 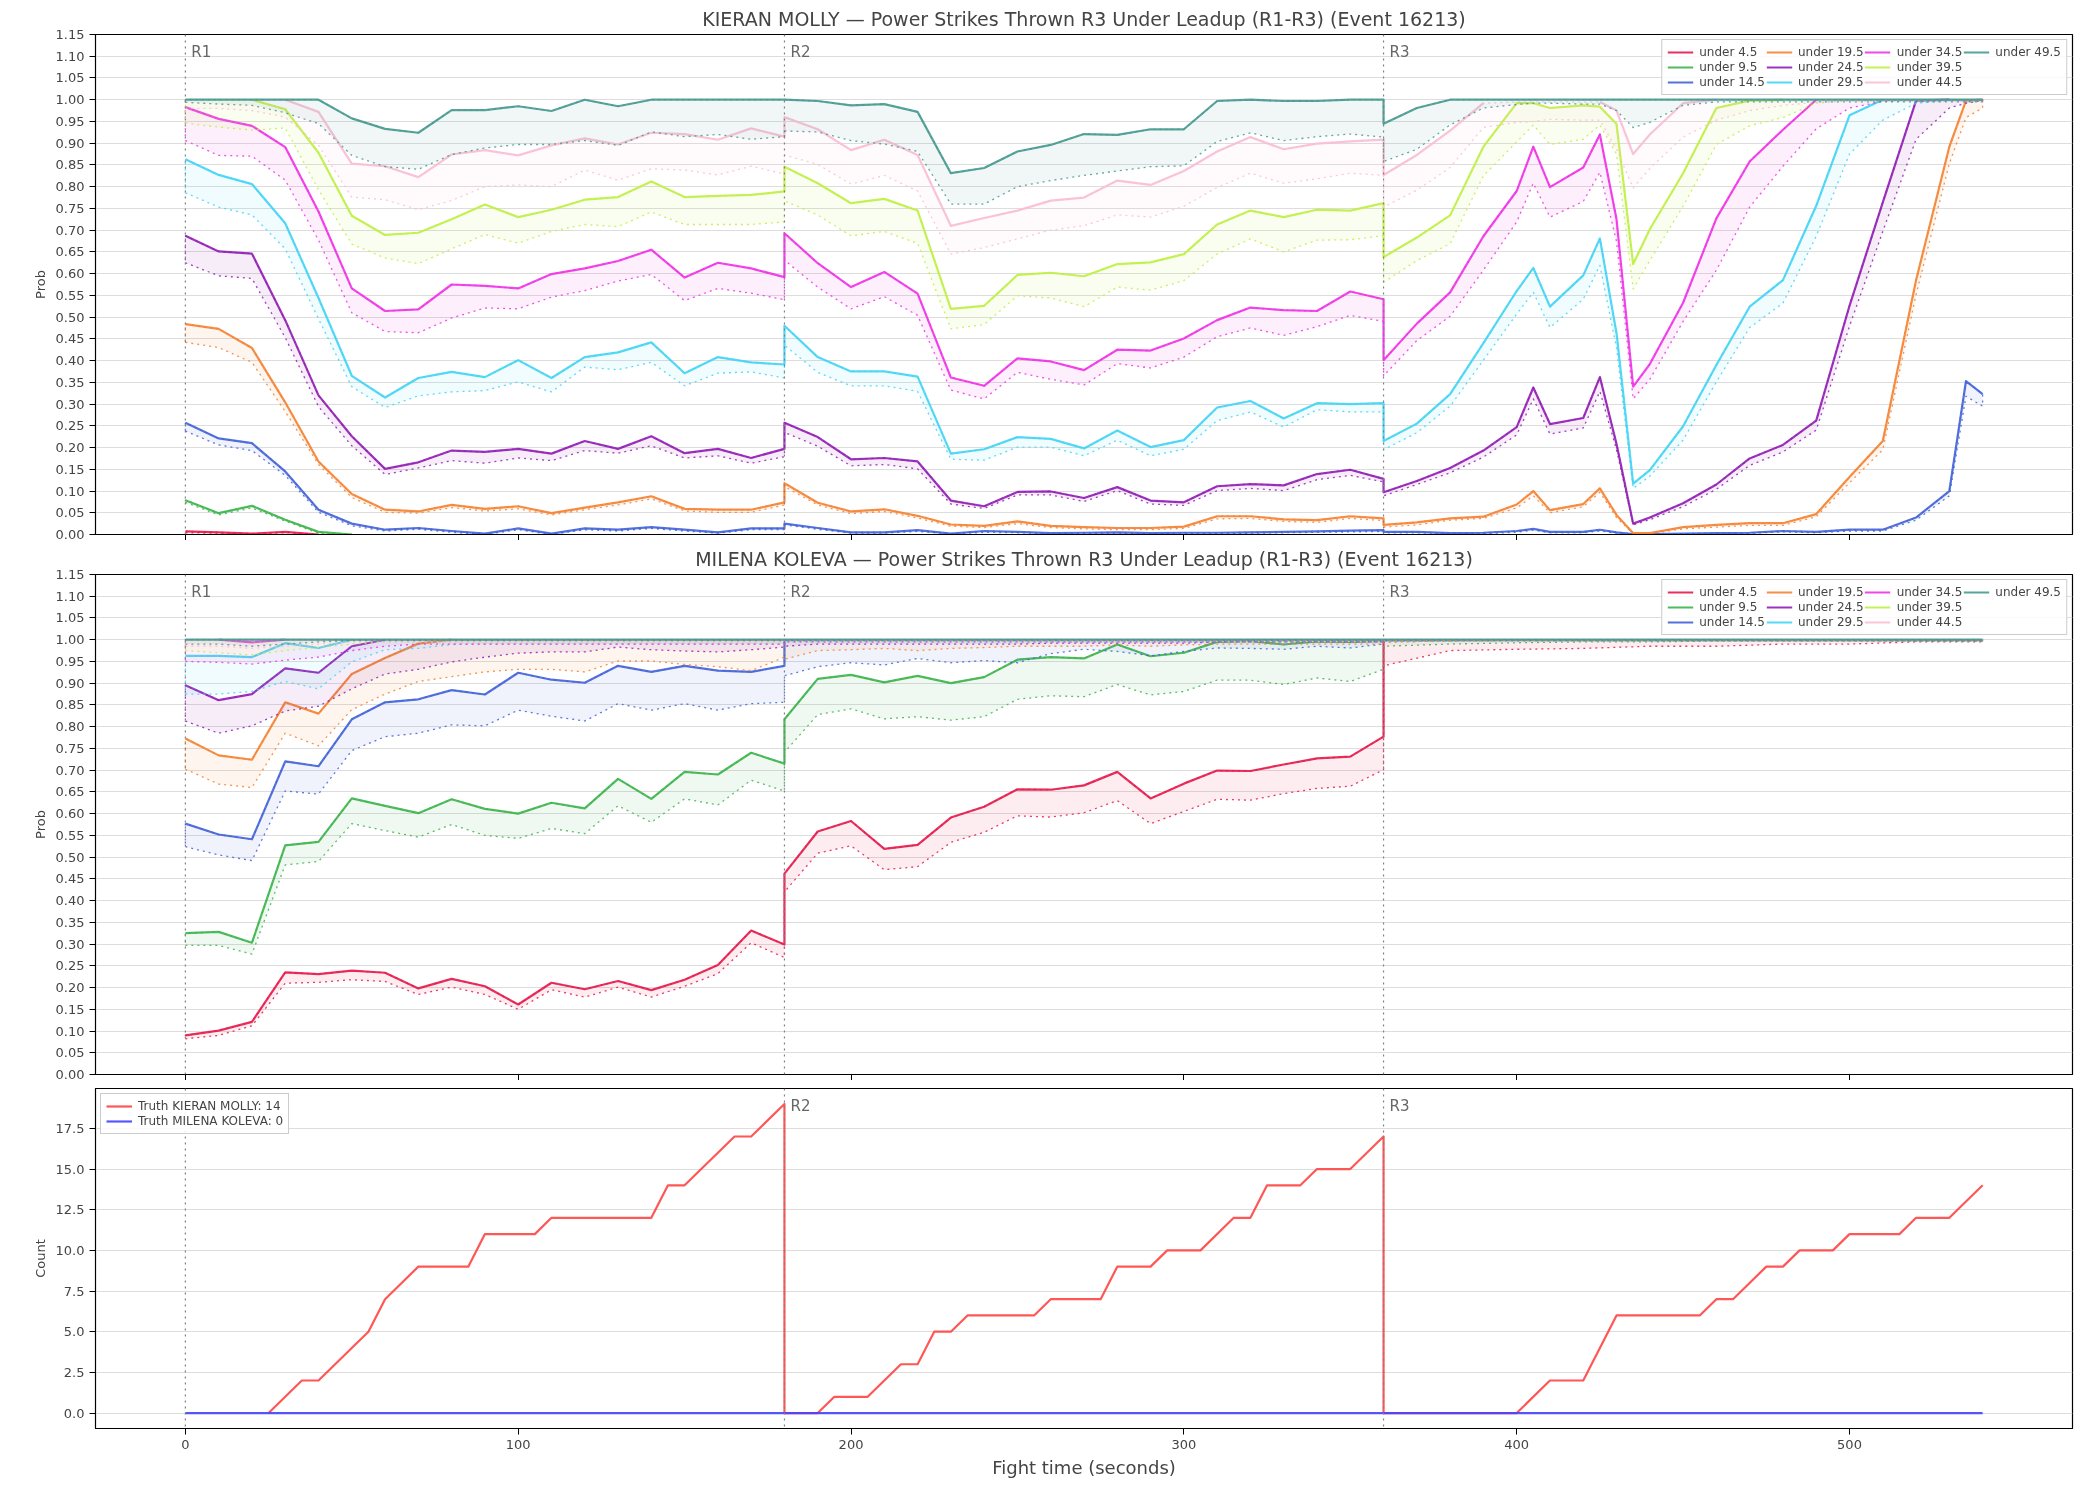 I want to click on y-tick-label: 7.5, so click(x=74, y=1291).